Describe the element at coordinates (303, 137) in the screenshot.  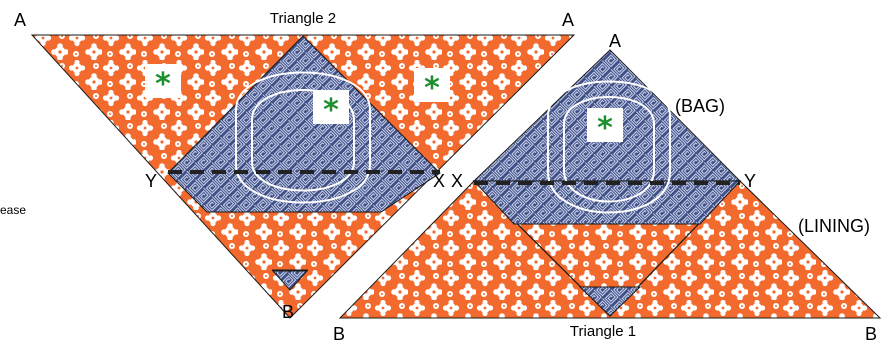
I see `triangle-2-handle-outline` at that location.